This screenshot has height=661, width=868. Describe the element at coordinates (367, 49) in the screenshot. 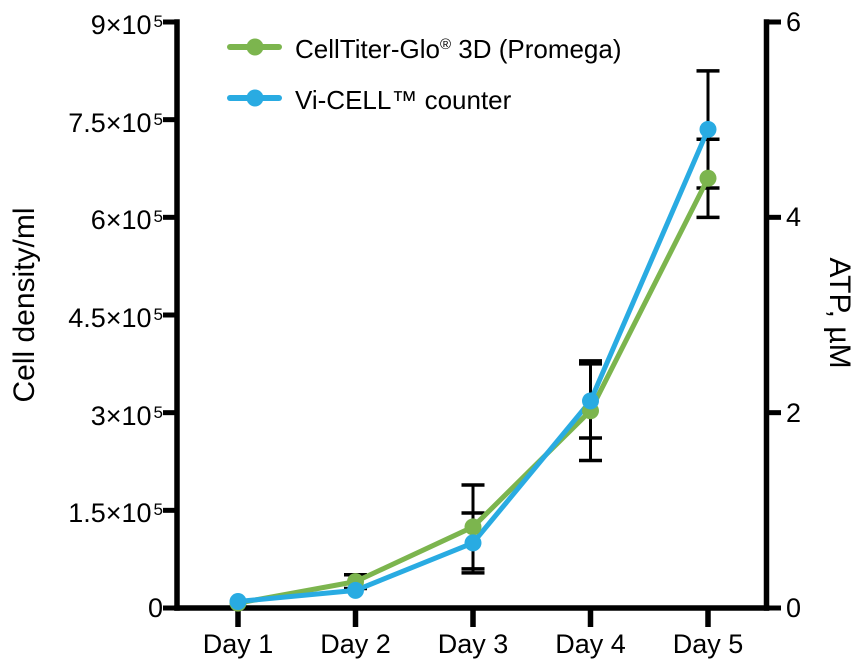

I see `legend-label-text: CellTiter-Glo` at that location.